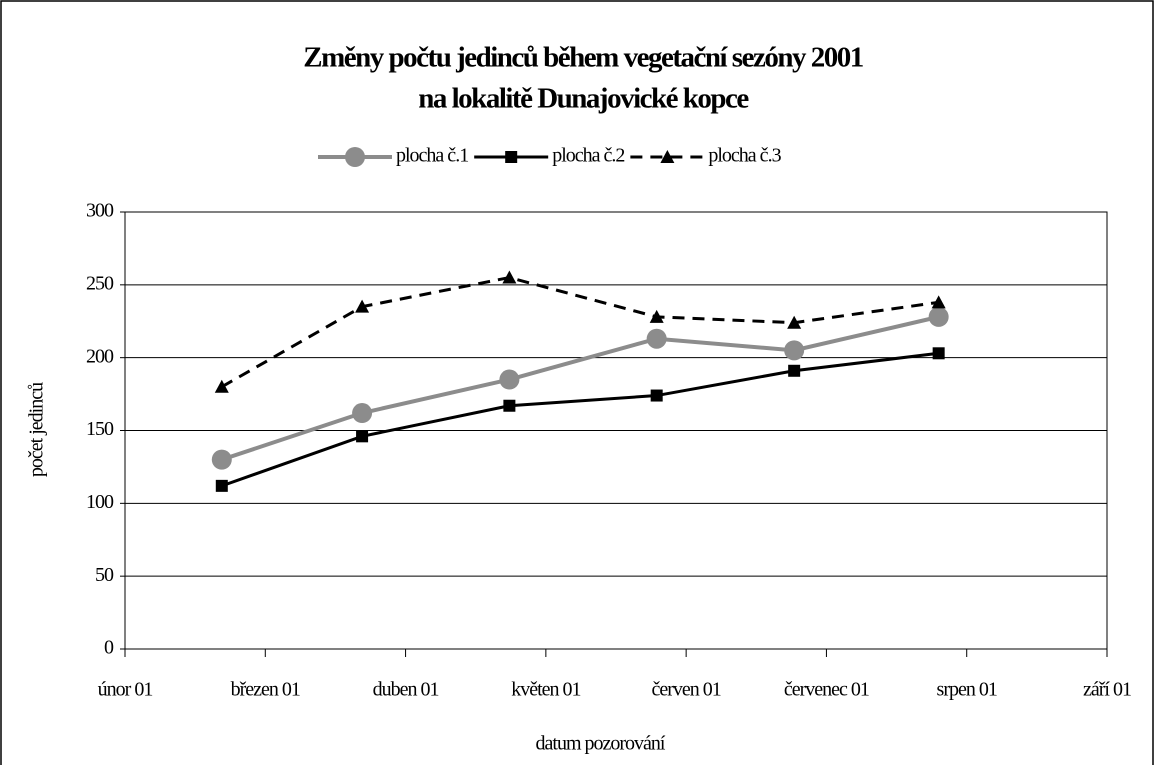  Describe the element at coordinates (100, 211) in the screenshot. I see `y-tick-label: 300` at that location.